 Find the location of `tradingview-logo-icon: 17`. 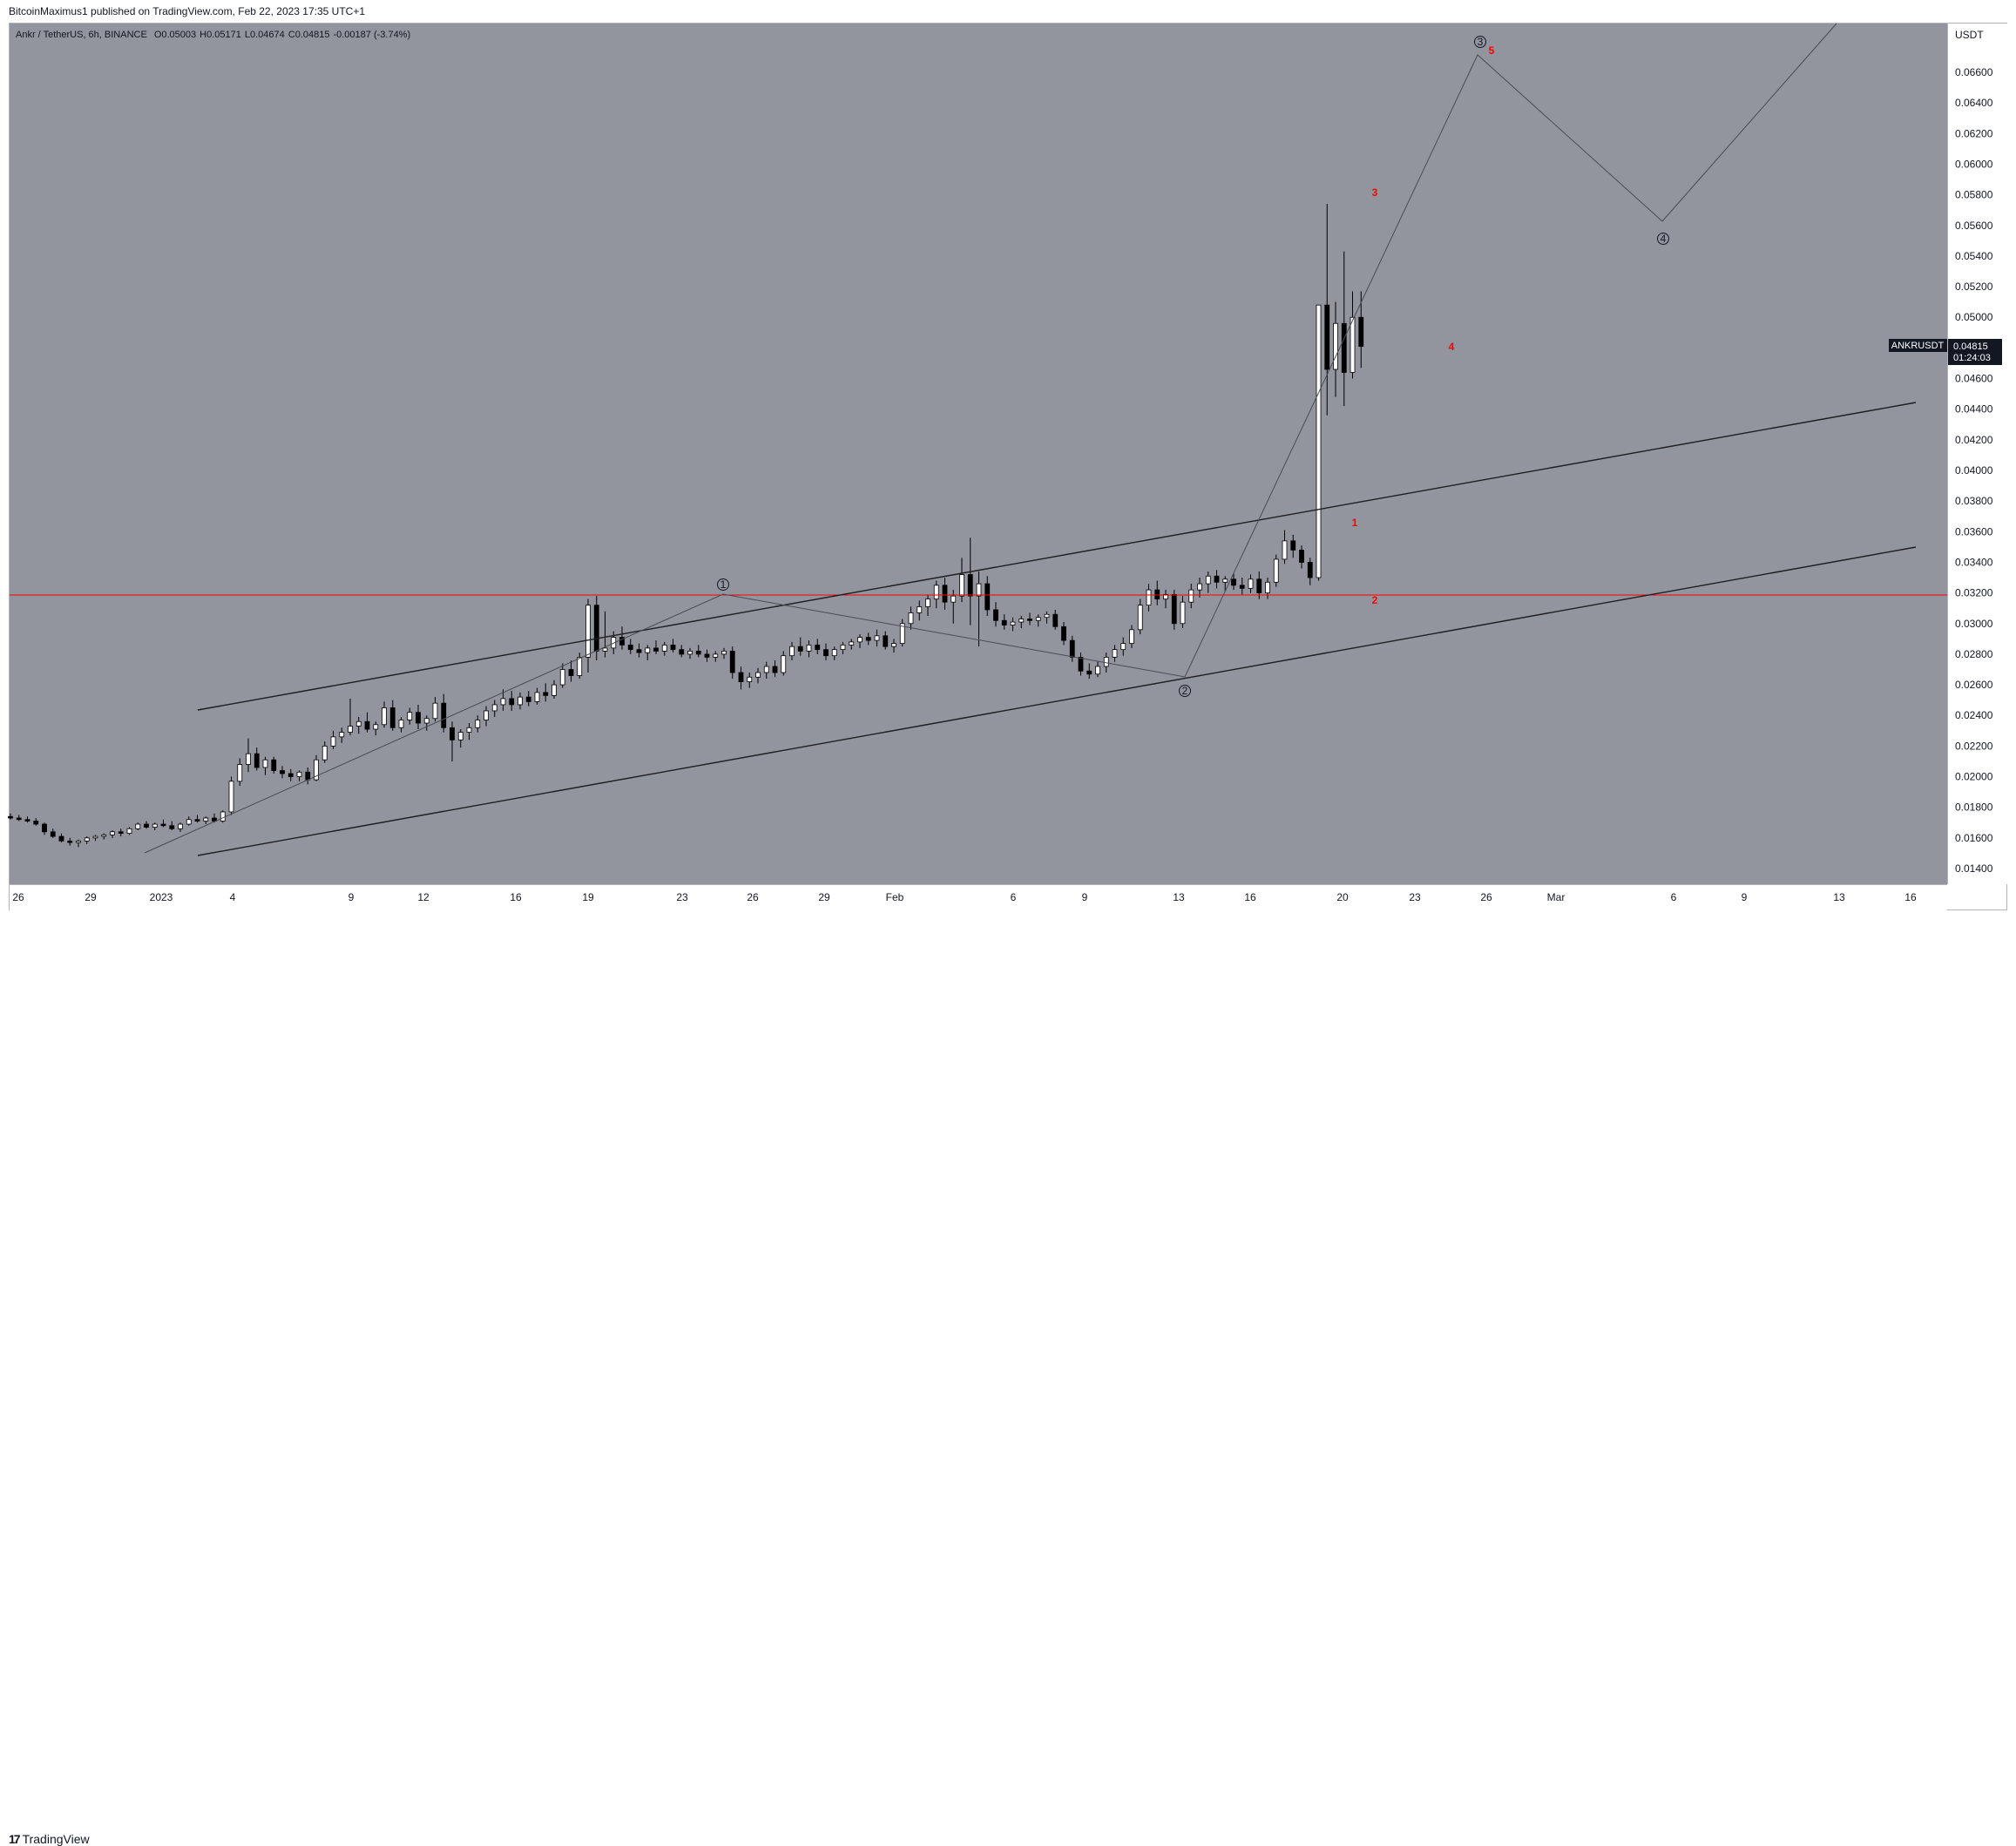

tradingview-logo-icon: 17 is located at coordinates (15, 1839).